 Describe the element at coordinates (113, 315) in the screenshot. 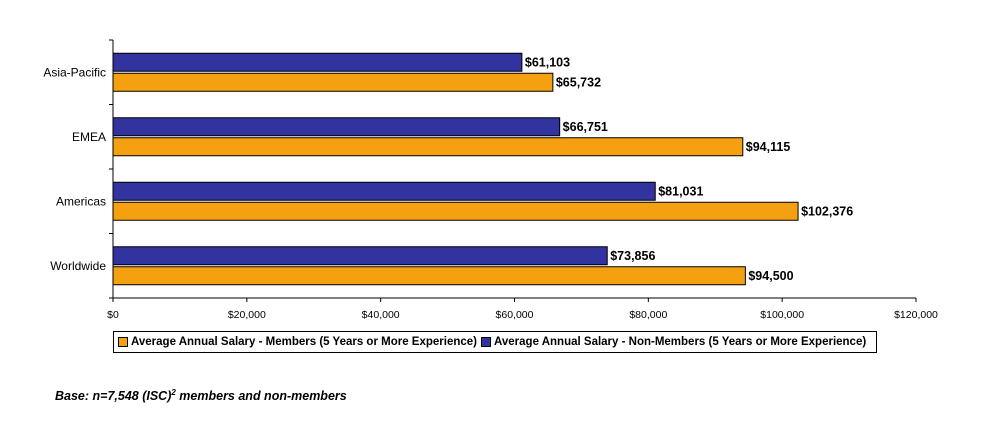

I see `x-tick-label: $0` at that location.